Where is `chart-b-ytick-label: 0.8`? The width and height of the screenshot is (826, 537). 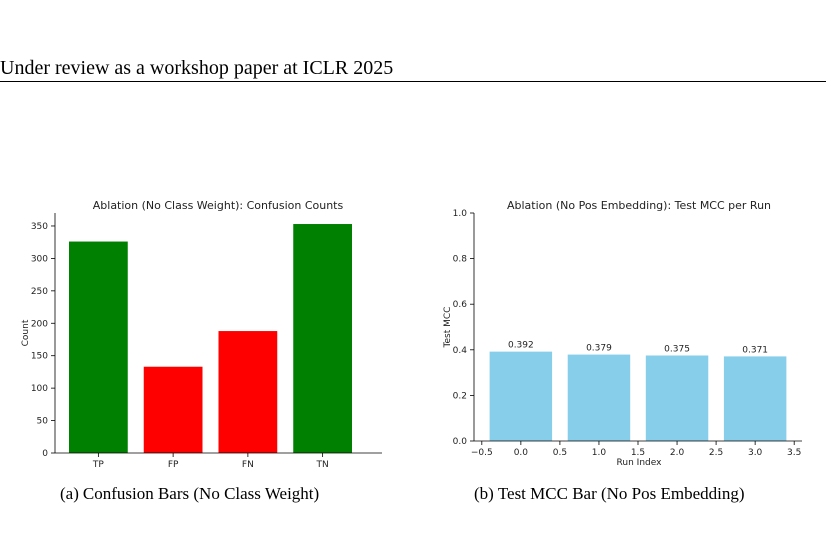 chart-b-ytick-label: 0.8 is located at coordinates (460, 260).